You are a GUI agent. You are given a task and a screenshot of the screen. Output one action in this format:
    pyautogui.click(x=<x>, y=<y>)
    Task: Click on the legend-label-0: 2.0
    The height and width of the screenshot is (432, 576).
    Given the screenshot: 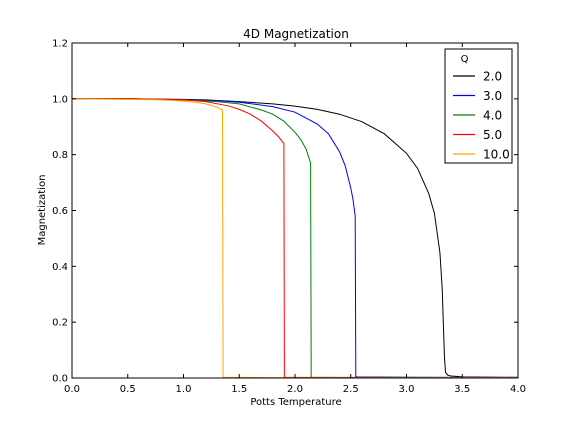 What is the action you would take?
    pyautogui.click(x=492, y=77)
    